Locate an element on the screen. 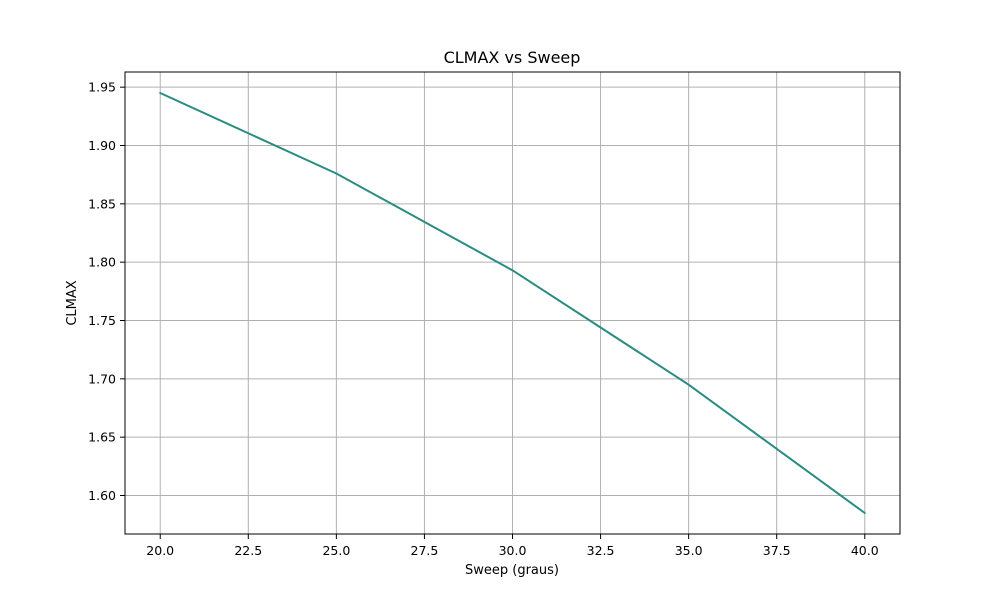  y-tick-label: 1.75 is located at coordinates (102, 320).